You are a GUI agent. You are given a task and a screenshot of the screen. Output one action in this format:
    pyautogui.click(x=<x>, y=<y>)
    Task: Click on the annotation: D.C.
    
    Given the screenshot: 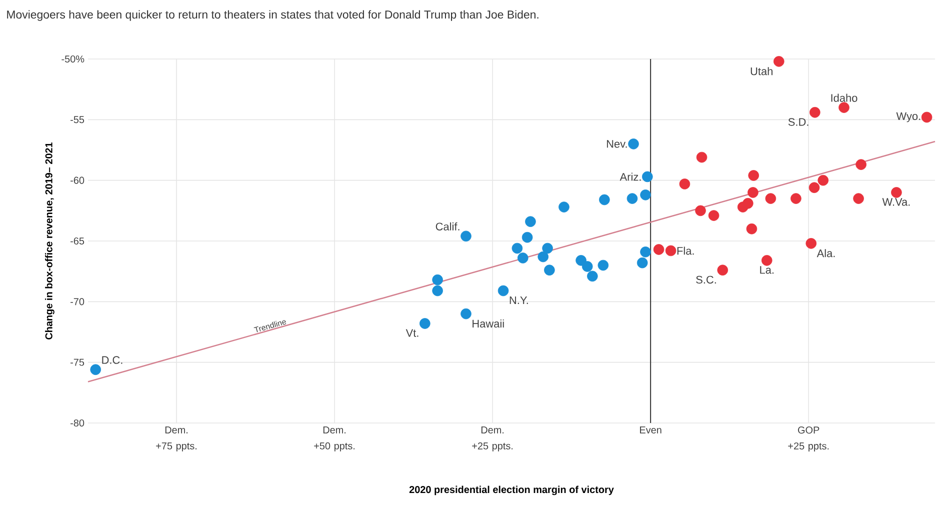 What is the action you would take?
    pyautogui.click(x=112, y=360)
    